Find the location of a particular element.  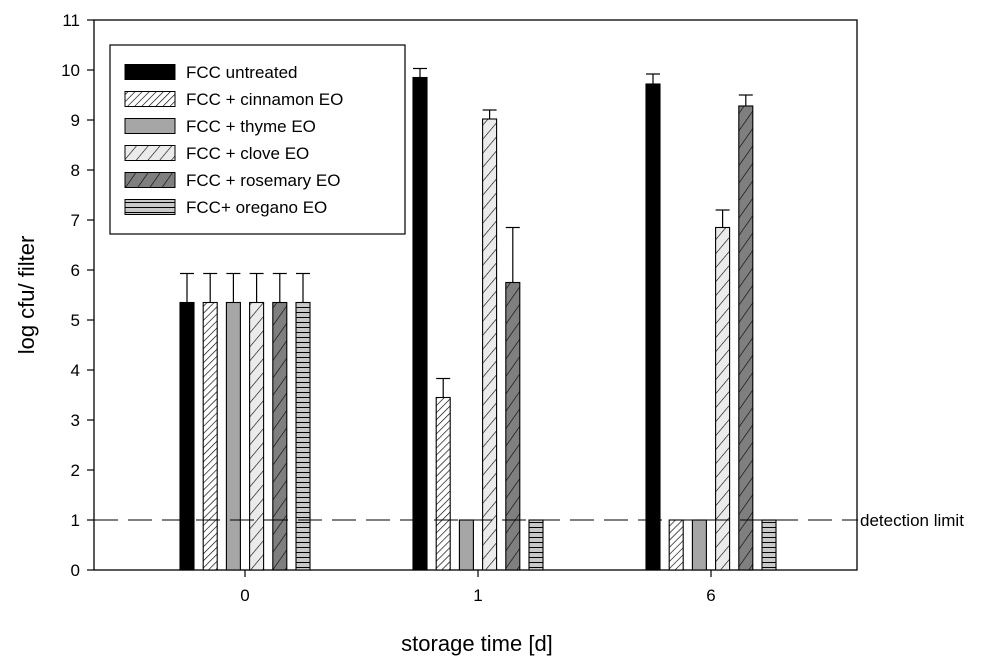

legend-label: FCC+ oregano EO is located at coordinates (256, 207).